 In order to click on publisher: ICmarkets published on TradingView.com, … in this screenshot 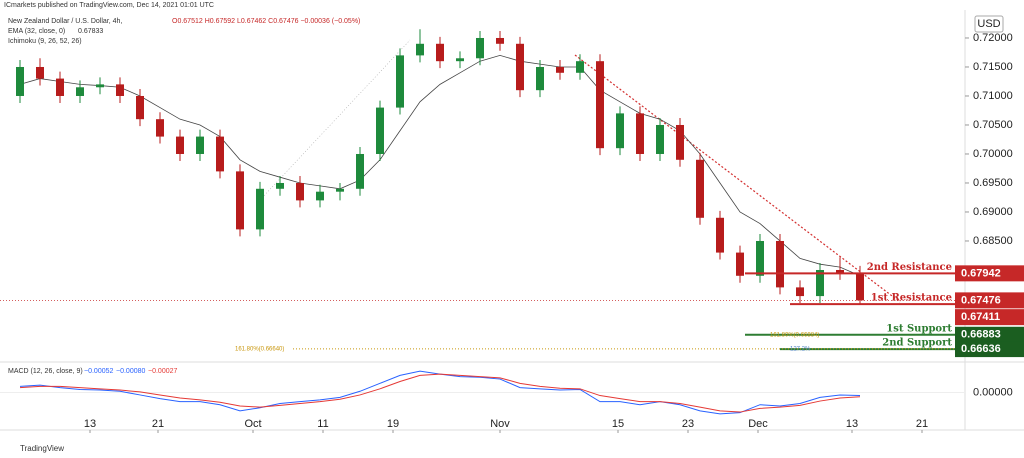, I will do `click(109, 5)`.